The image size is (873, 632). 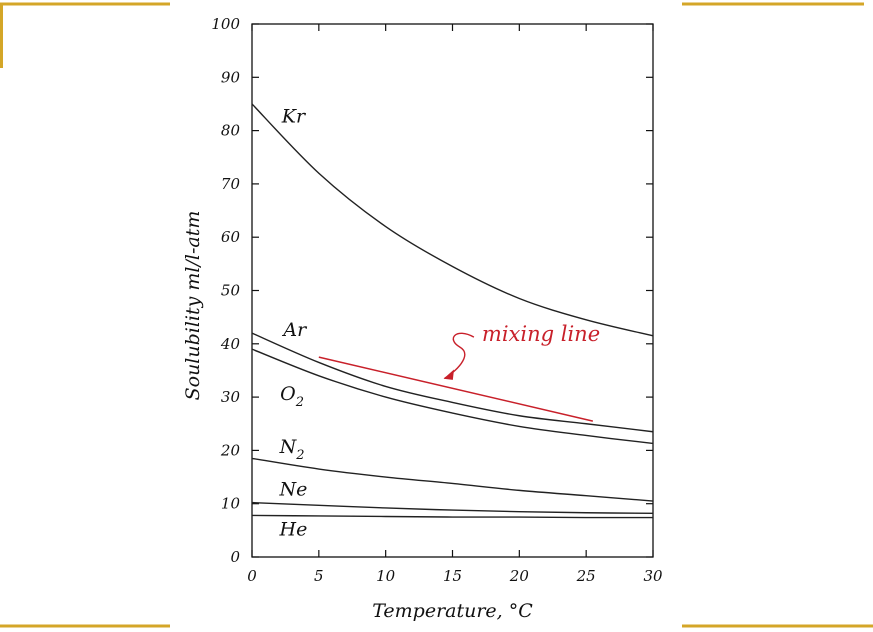 What do you see at coordinates (292, 396) in the screenshot?
I see `curve-label-o2: O2` at bounding box center [292, 396].